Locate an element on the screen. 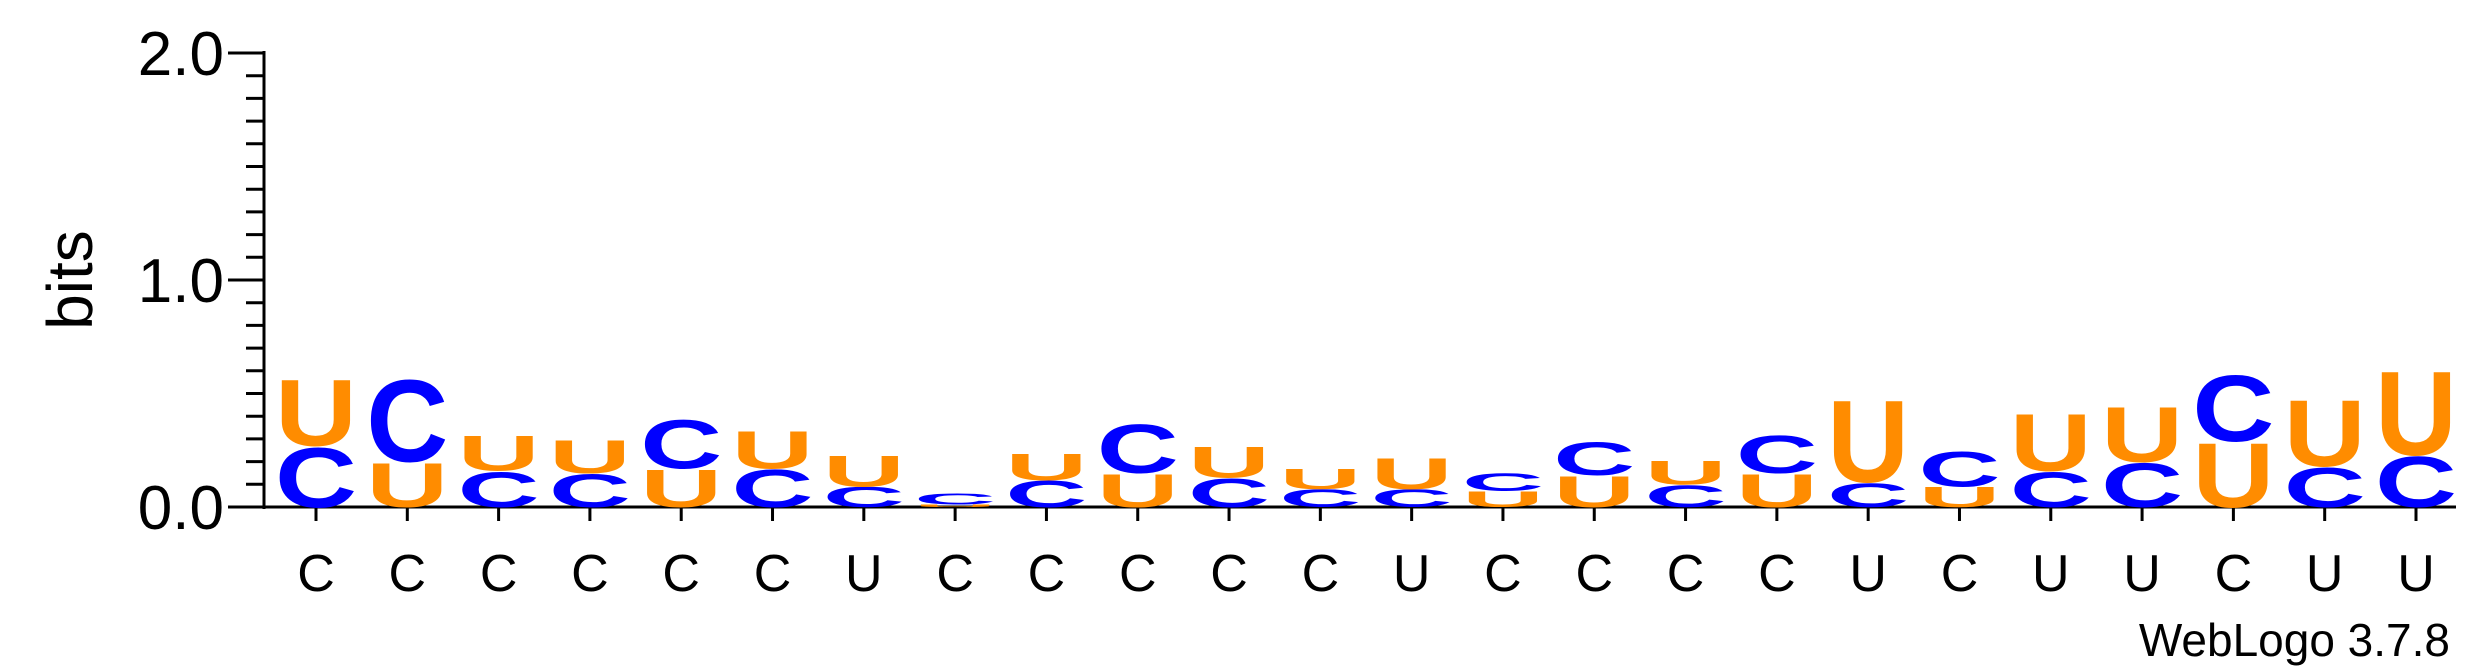 Image resolution: width=2475 pixels, height=667 pixels. y-axis-label: bits is located at coordinates (70, 280).